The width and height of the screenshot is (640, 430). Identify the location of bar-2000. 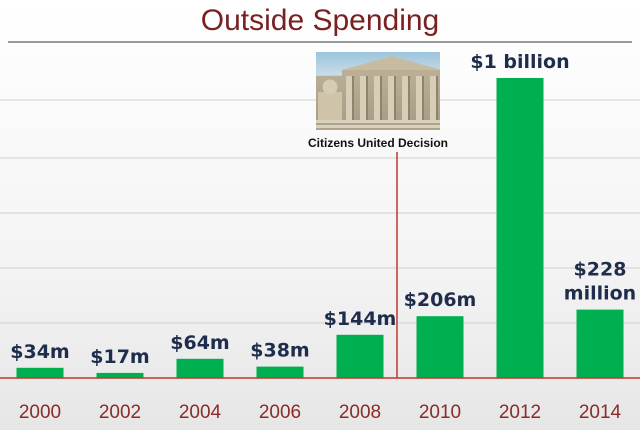
(40, 372).